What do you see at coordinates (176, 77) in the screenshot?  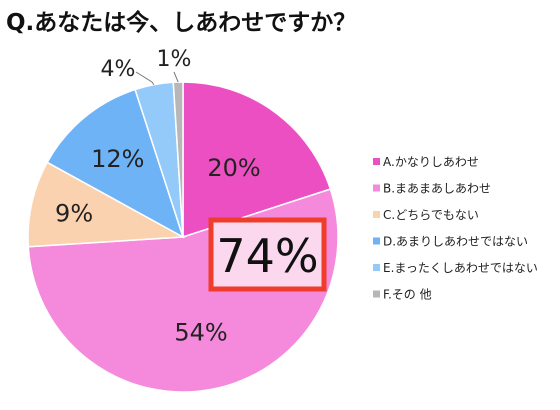 I see `leader-line-f` at bounding box center [176, 77].